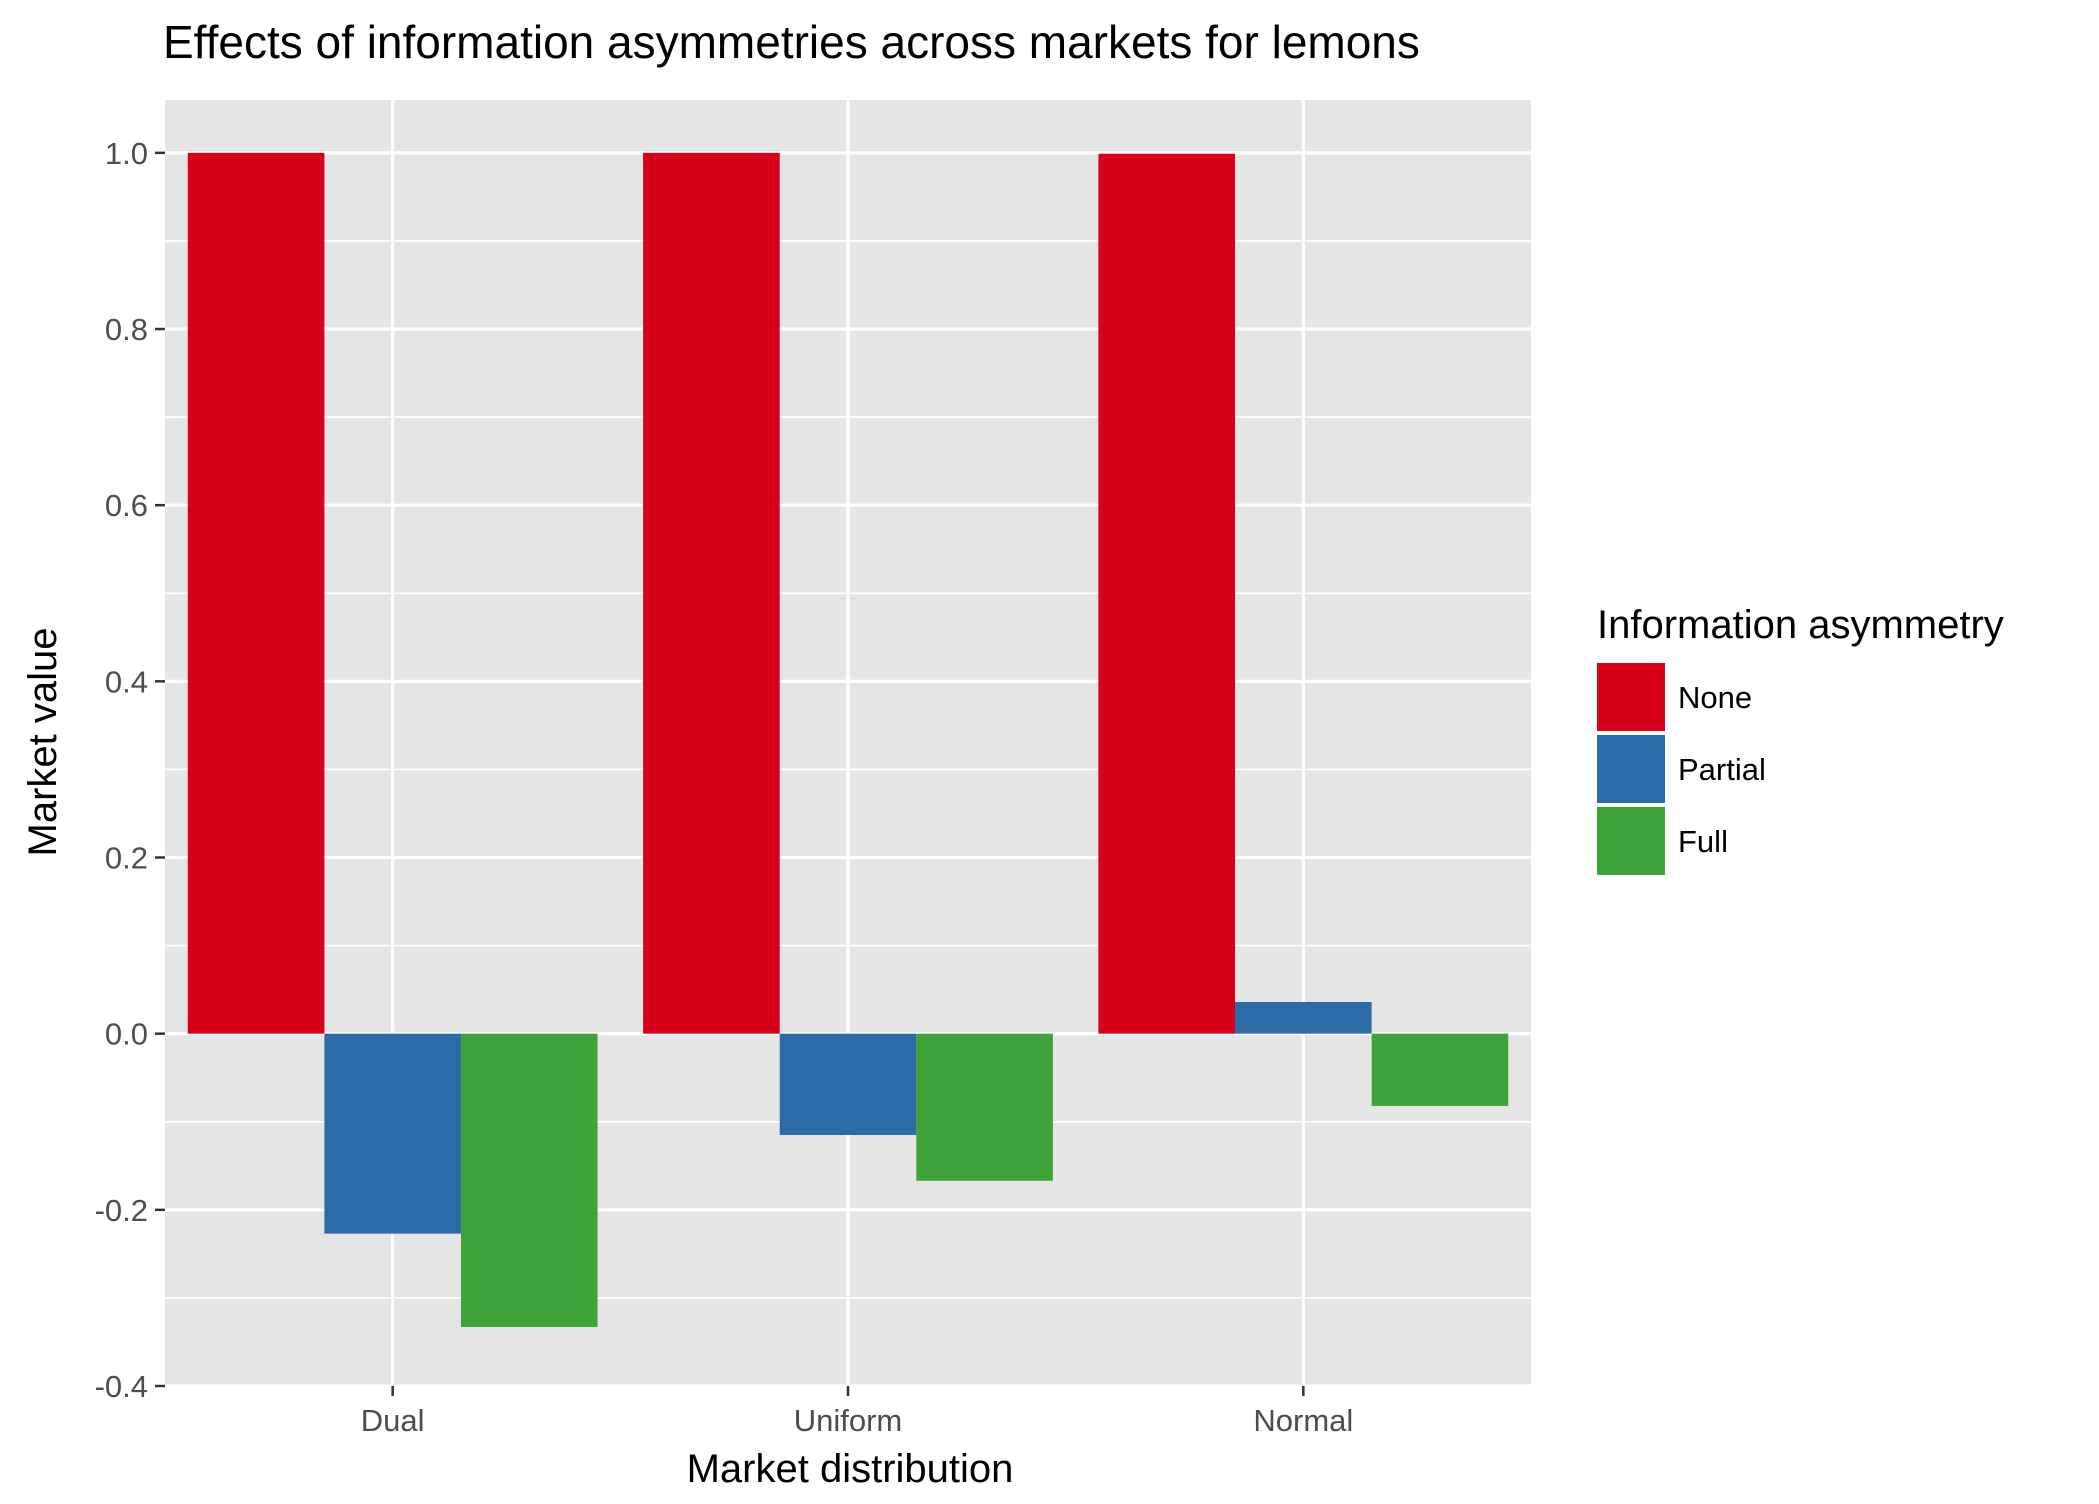 The image size is (2099, 1504). What do you see at coordinates (43, 742) in the screenshot?
I see `y-axis-label: Market value` at bounding box center [43, 742].